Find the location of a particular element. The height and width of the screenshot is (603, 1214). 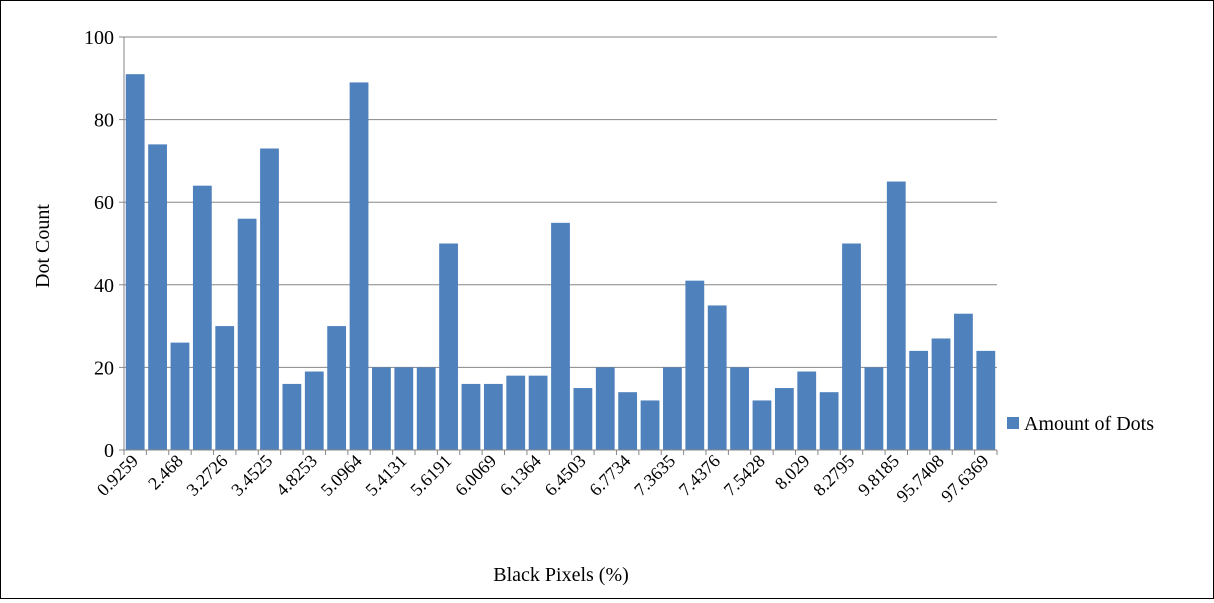

x-axis-title: Black Pixels (%) is located at coordinates (561, 575).